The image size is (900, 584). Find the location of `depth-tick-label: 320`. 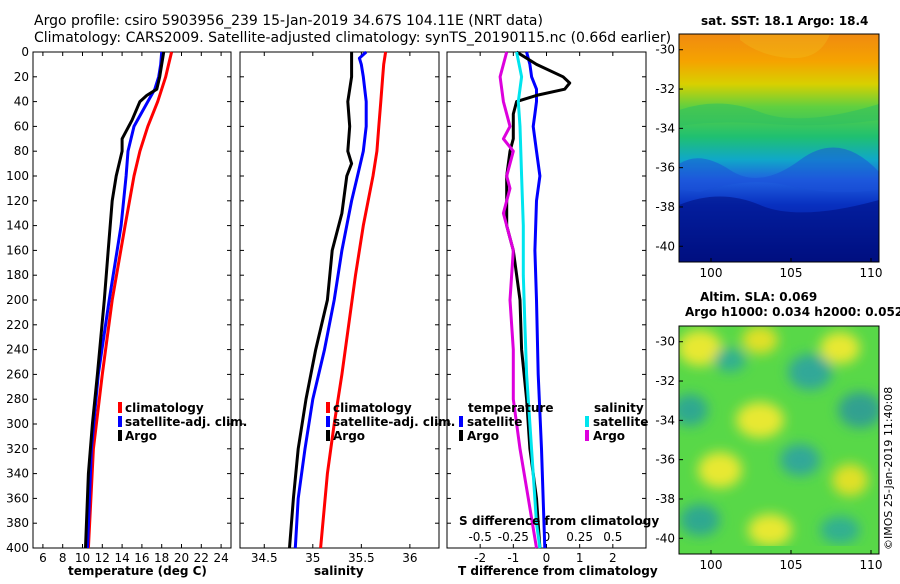

depth-tick-label: 320 is located at coordinates (17, 449).